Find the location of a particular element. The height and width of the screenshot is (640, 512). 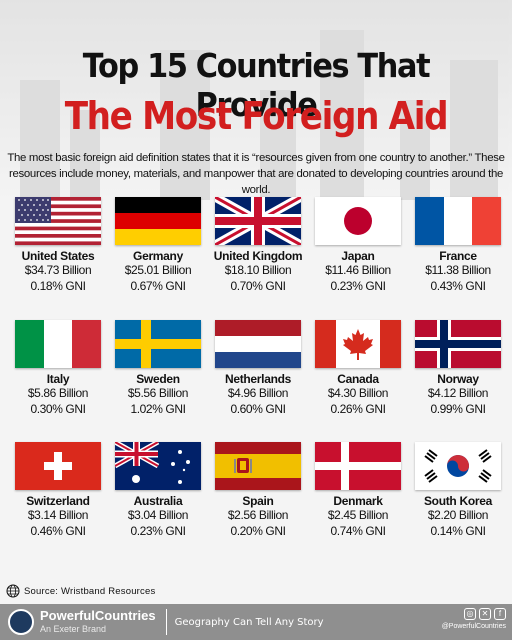

country-name: Germany is located at coordinates (158, 256).